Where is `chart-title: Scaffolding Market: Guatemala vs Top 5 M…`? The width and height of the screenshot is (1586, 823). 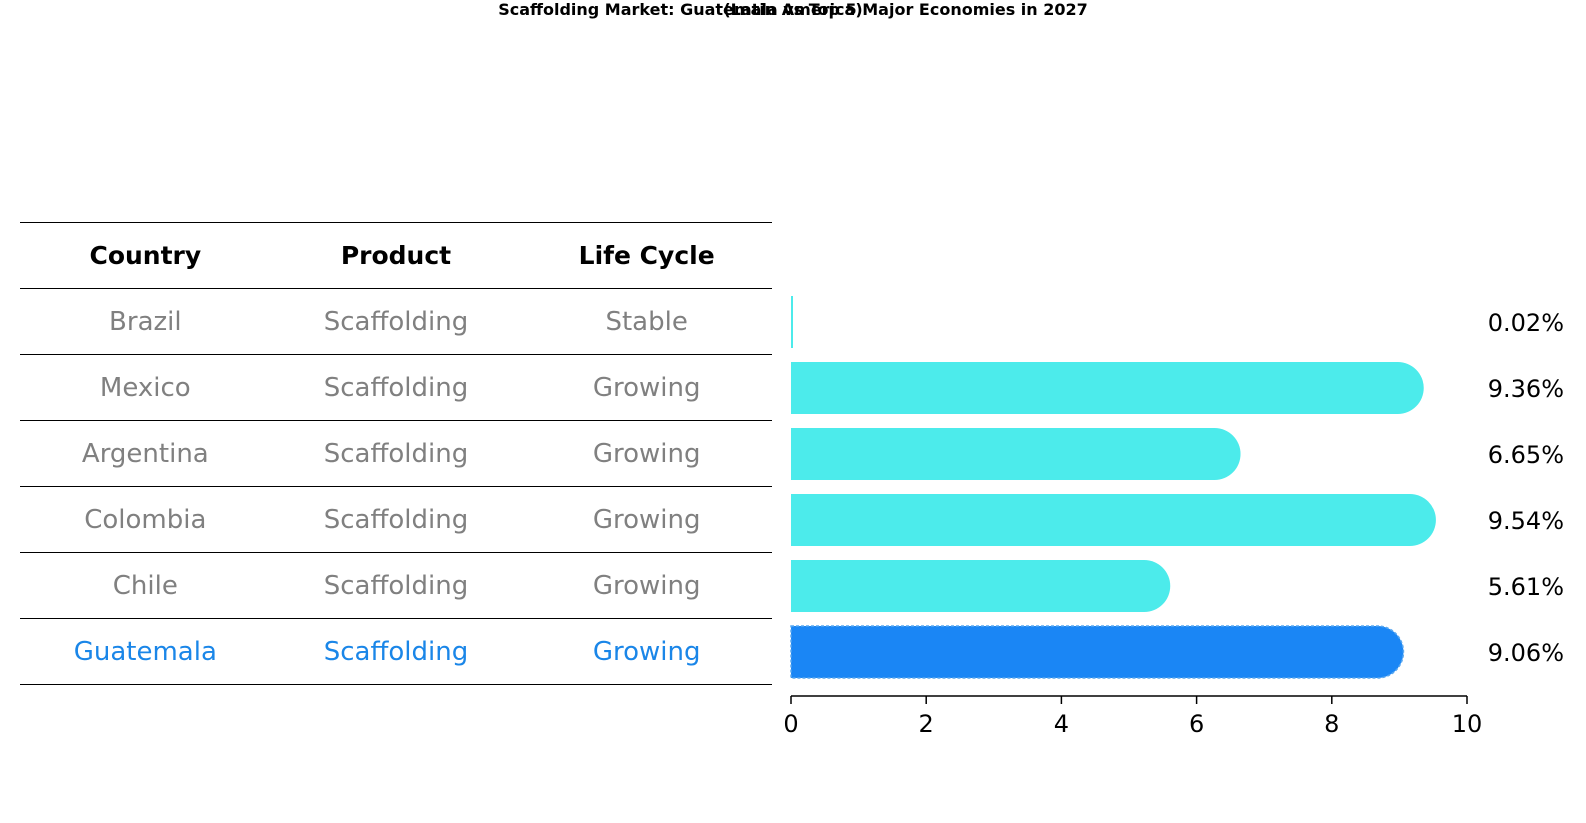 chart-title: Scaffolding Market: Guatemala vs Top 5 M… is located at coordinates (793, 9).